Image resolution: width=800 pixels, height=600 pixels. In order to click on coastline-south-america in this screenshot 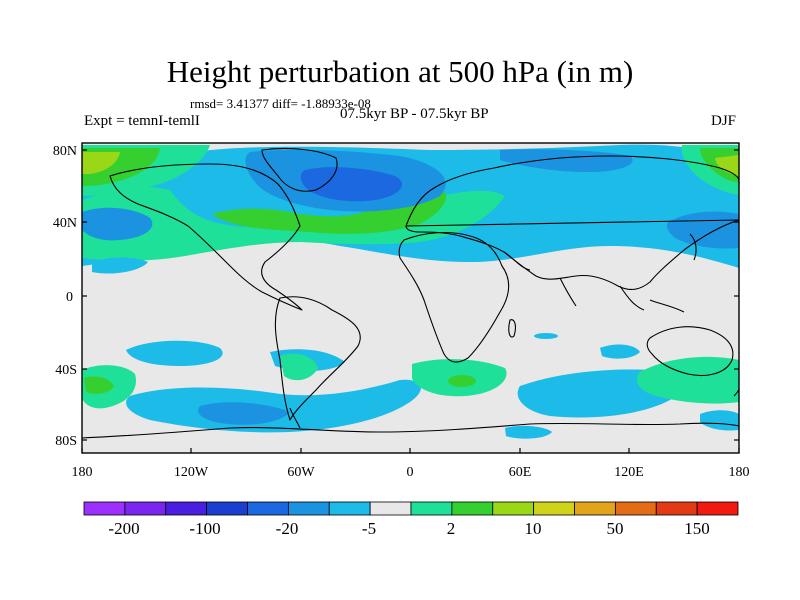, I will do `click(317, 358)`.